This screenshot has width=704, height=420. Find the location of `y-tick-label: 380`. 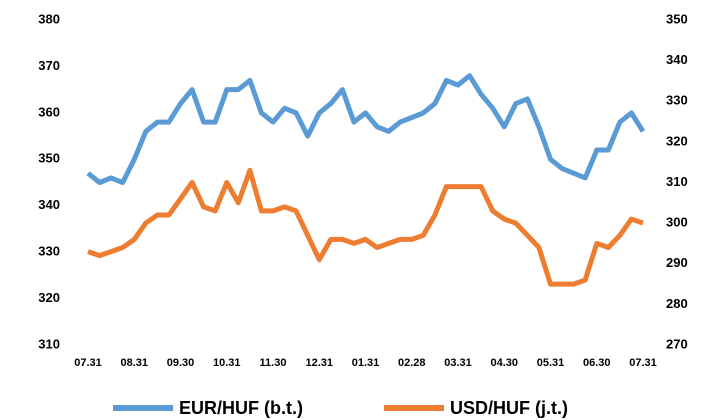

y-tick-label: 380 is located at coordinates (49, 18).